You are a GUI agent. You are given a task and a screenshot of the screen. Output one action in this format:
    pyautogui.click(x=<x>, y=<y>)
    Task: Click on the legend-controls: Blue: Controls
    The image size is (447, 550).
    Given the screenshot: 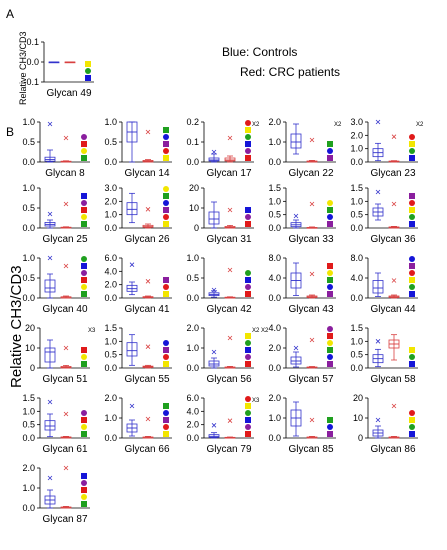 What is the action you would take?
    pyautogui.click(x=259, y=52)
    